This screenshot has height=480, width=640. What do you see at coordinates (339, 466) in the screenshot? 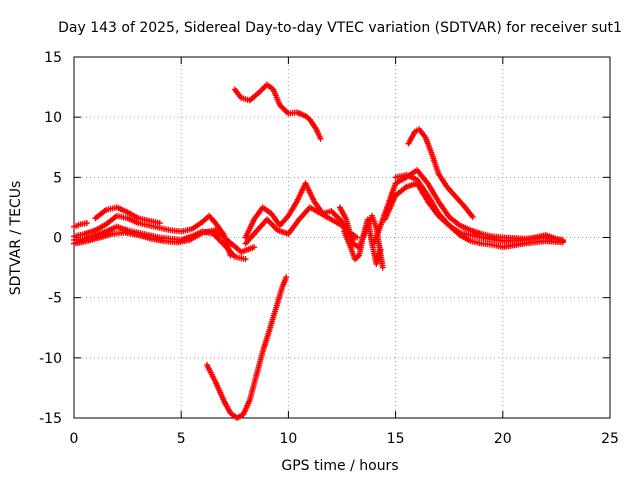
I see `x-axis-label: GPS time / hours` at bounding box center [339, 466].